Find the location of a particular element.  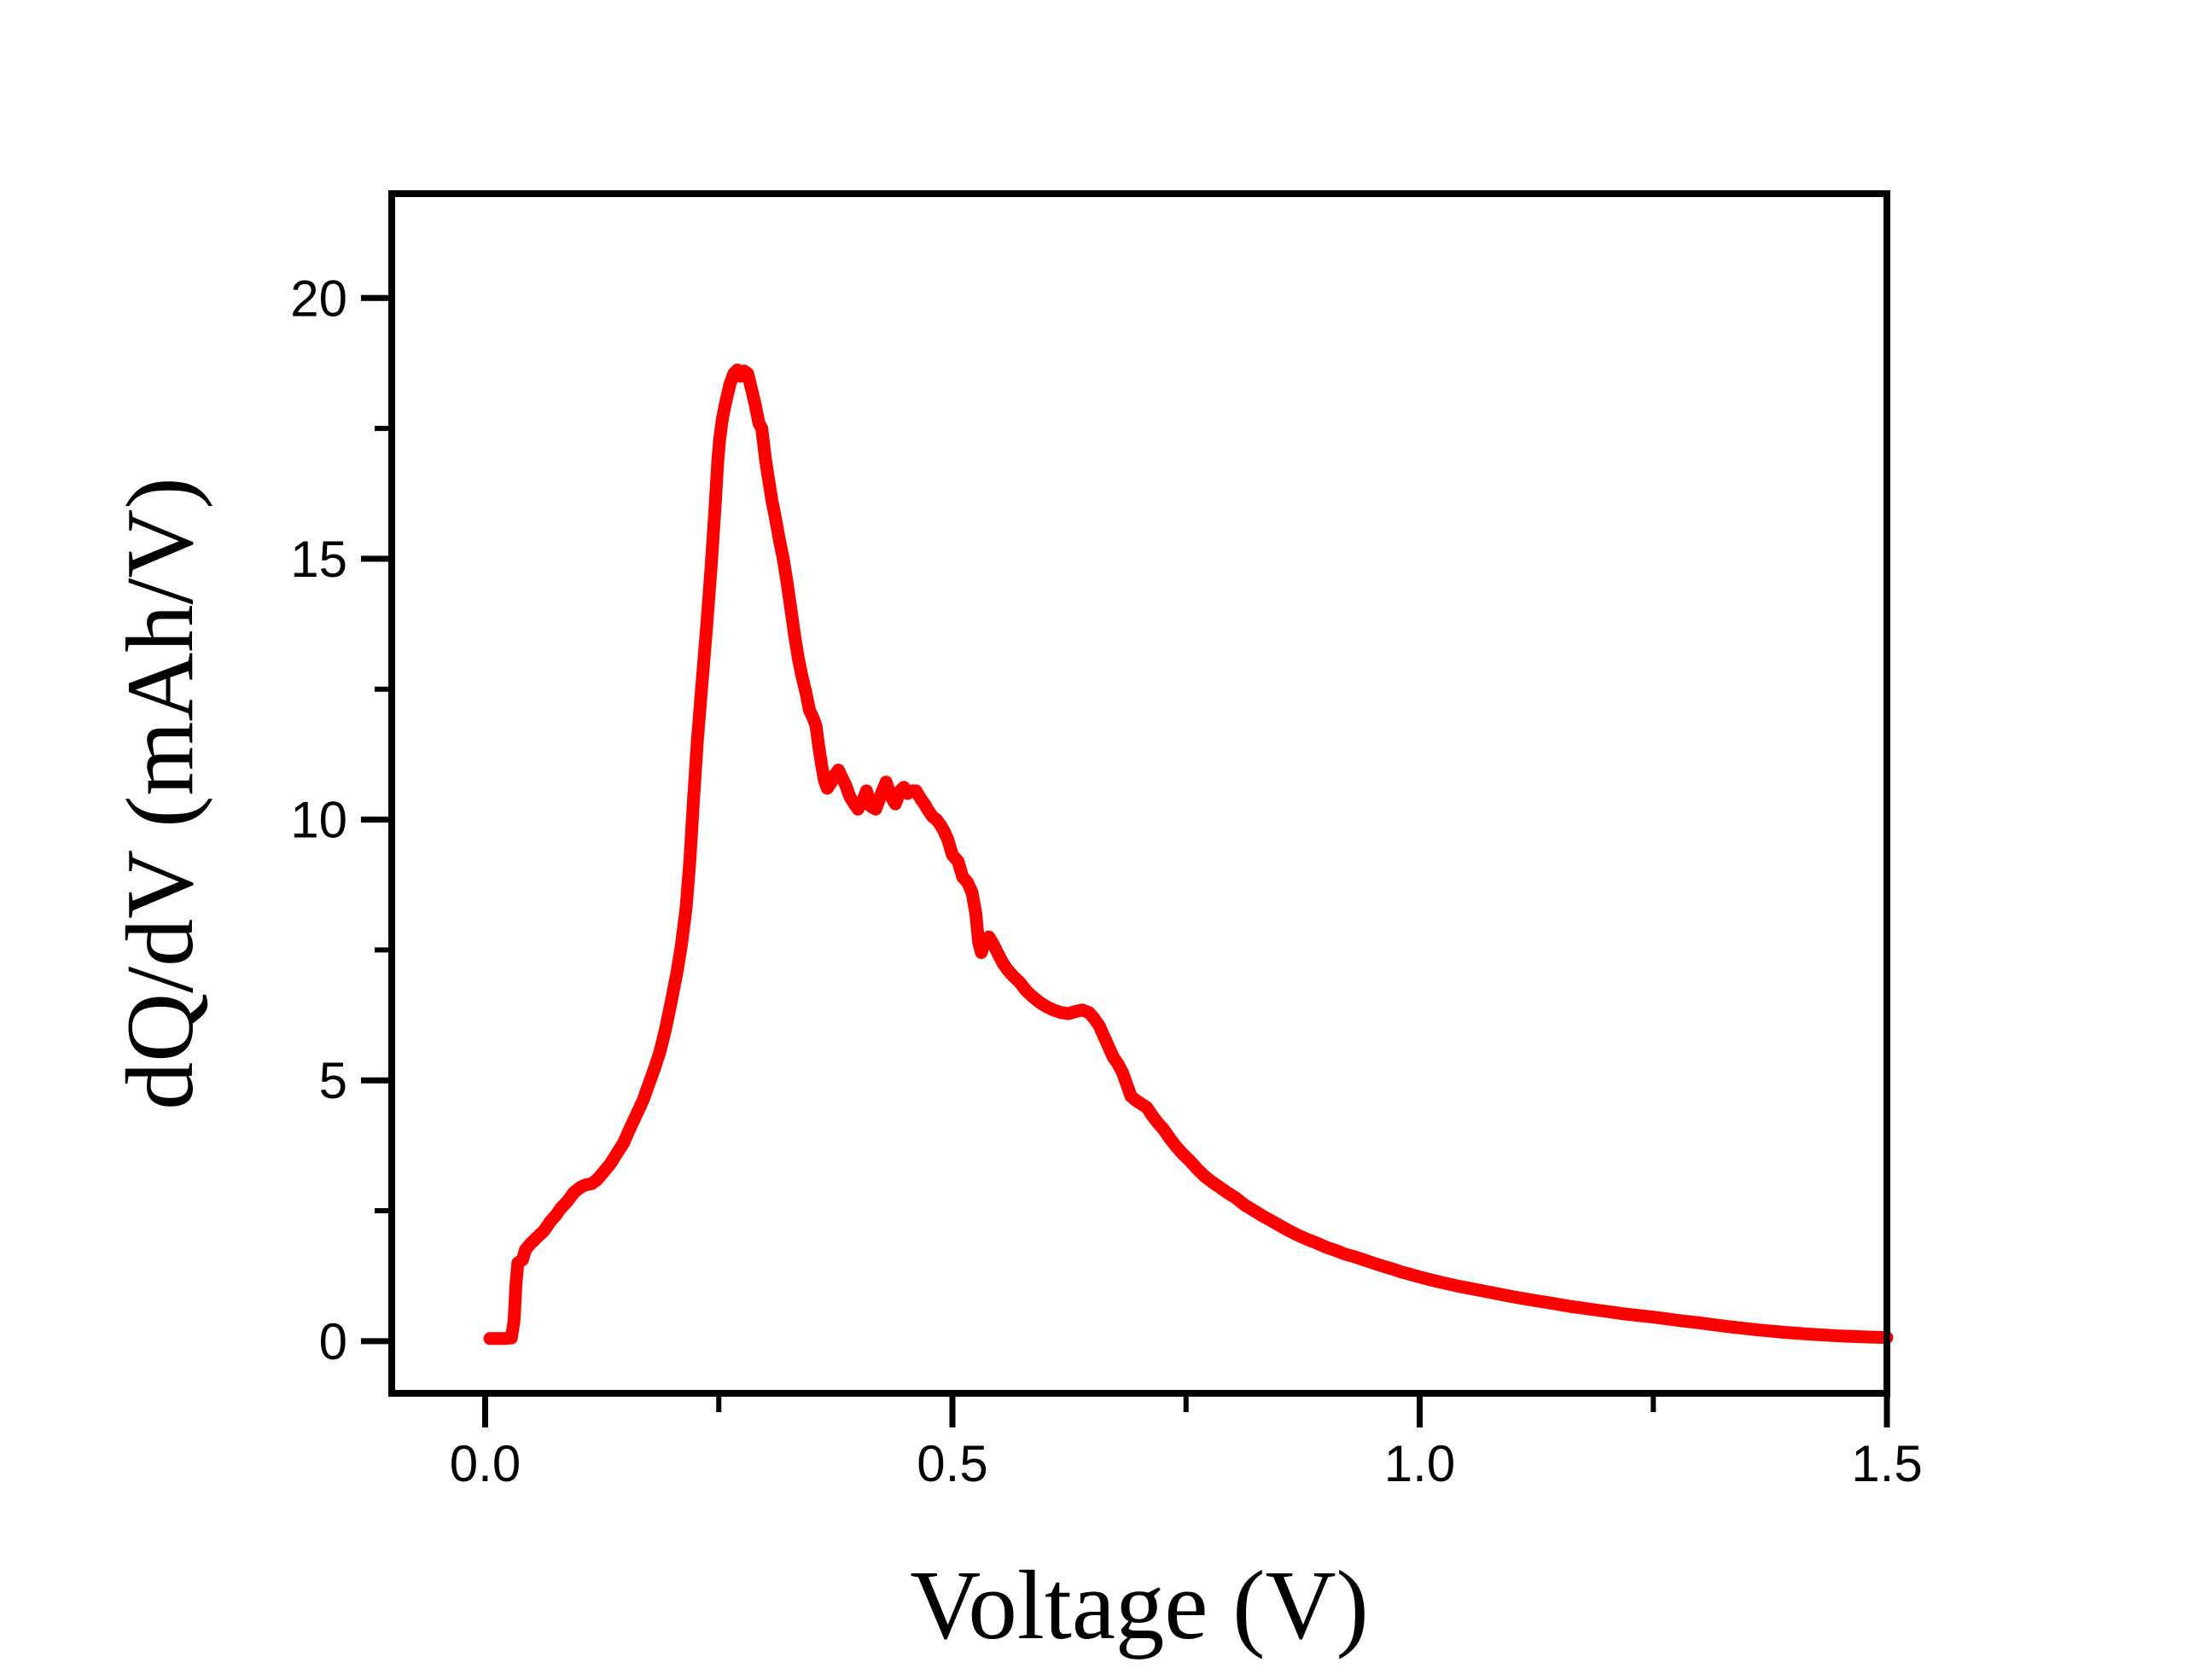

y-axis-title: dQ/dV (mAh/V) is located at coordinates (160, 793).